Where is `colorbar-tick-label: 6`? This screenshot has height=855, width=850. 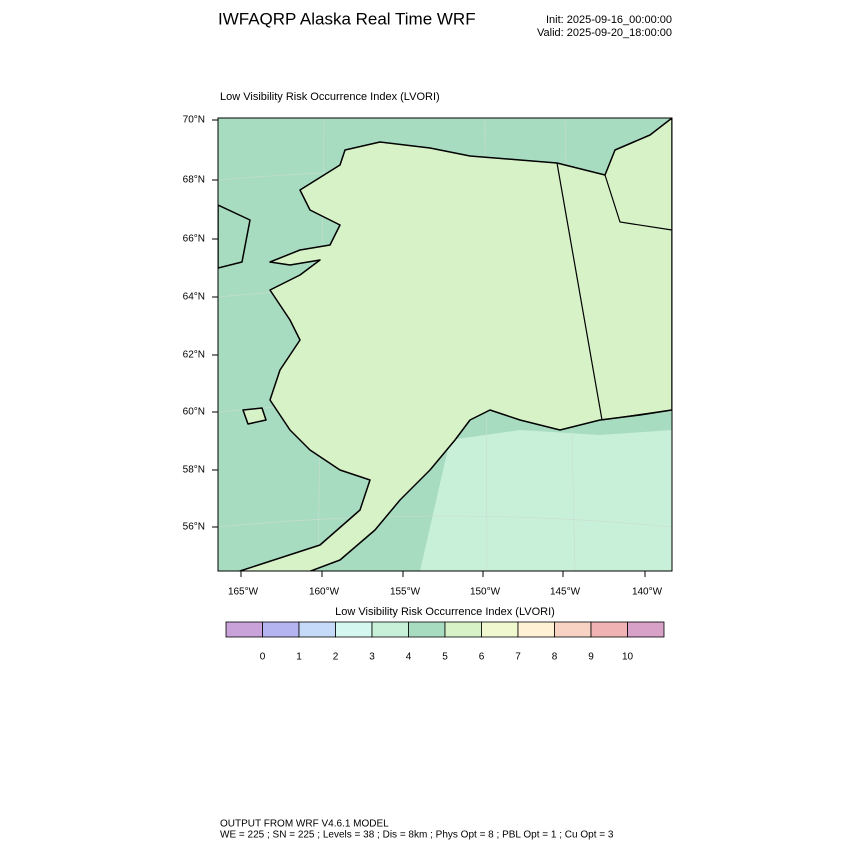
colorbar-tick-label: 6 is located at coordinates (482, 657).